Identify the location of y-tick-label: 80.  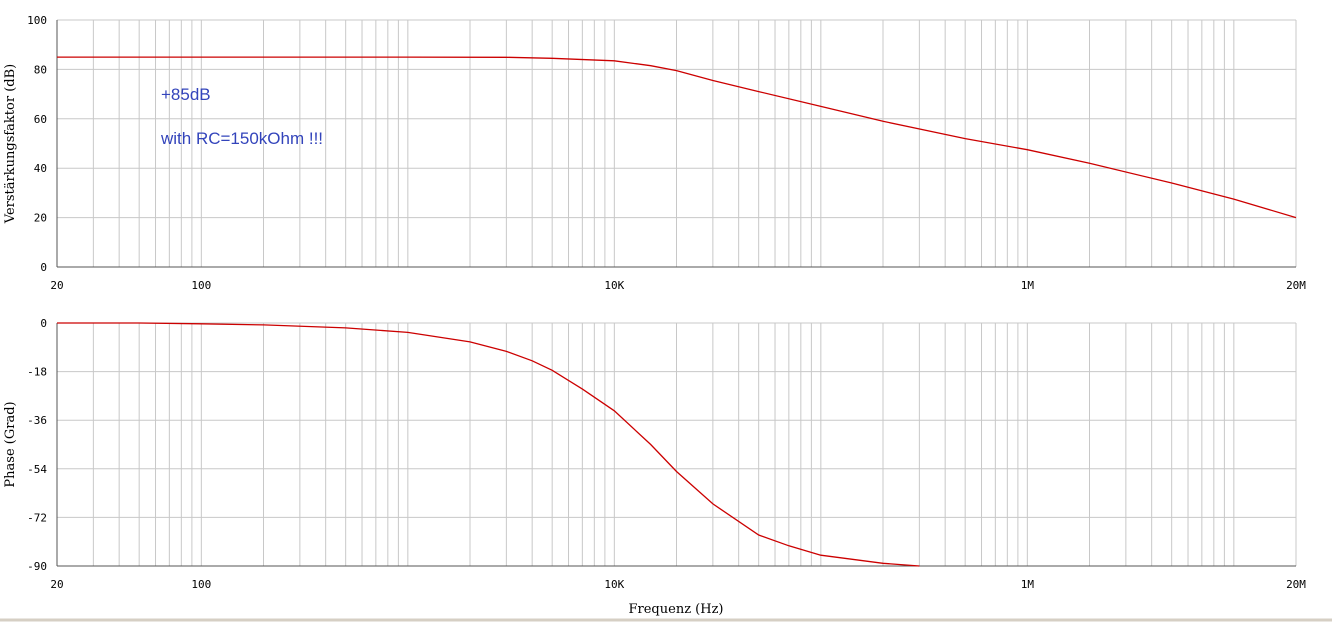
(40, 69).